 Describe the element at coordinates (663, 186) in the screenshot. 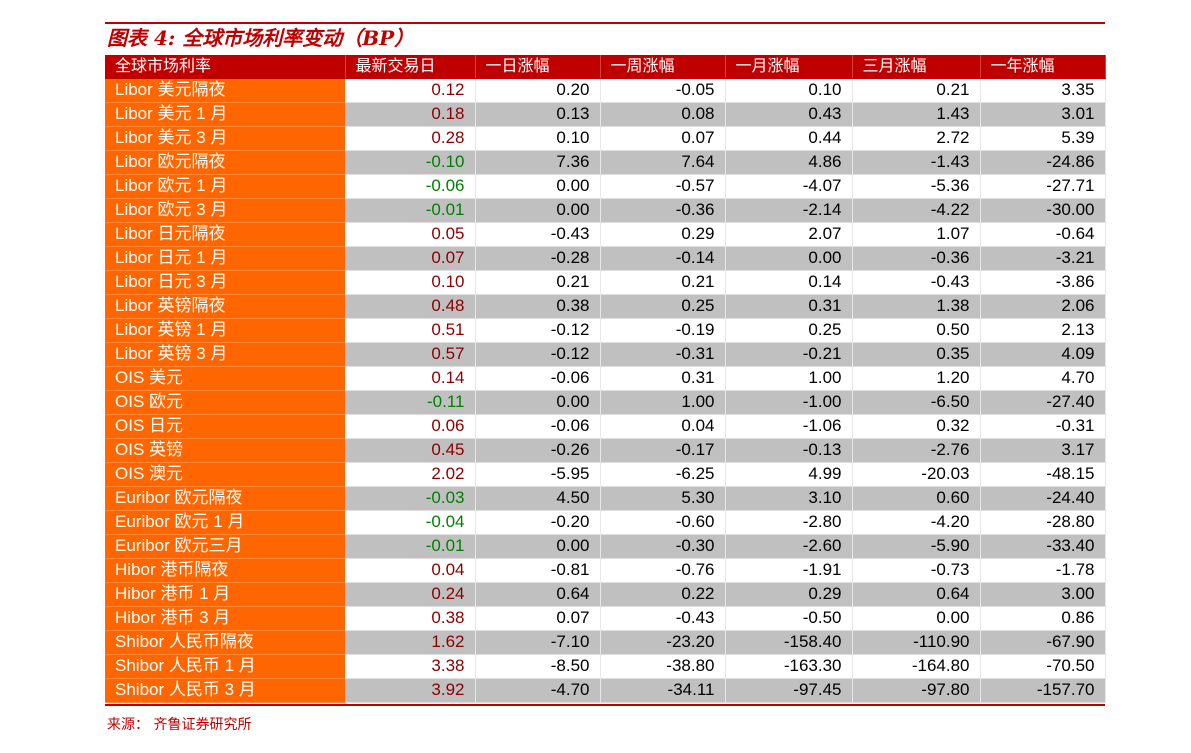

I see `change-value: -0.57` at that location.